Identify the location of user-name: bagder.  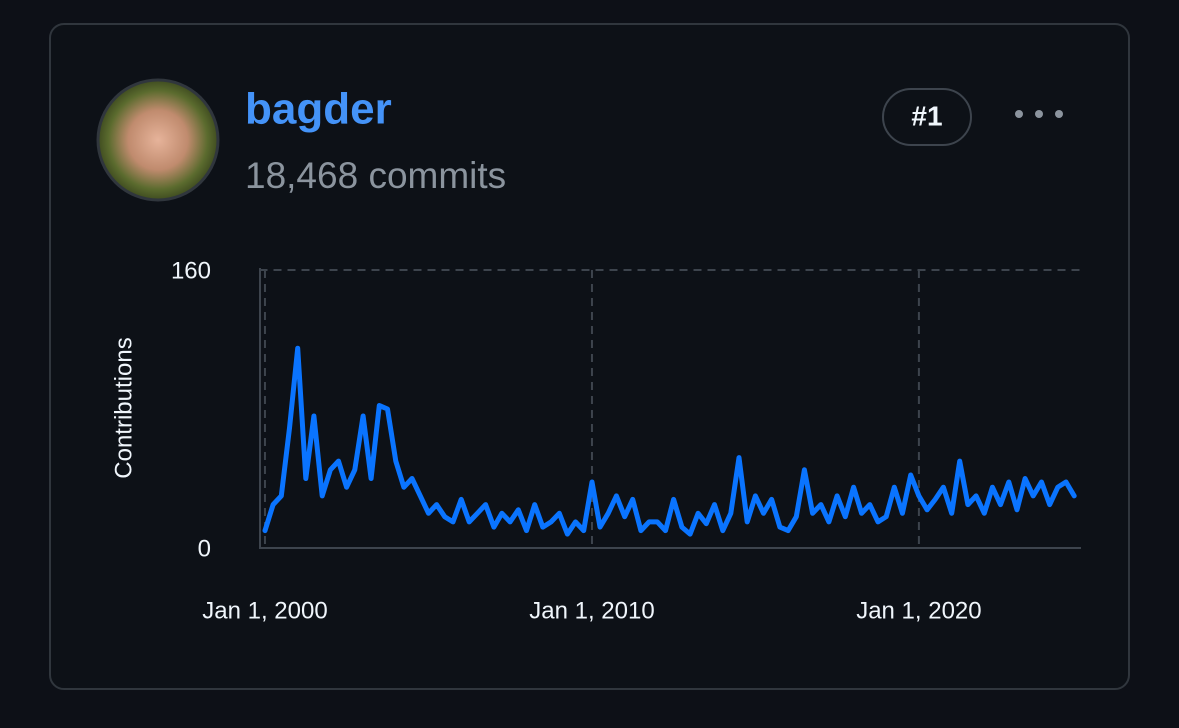
(318, 109).